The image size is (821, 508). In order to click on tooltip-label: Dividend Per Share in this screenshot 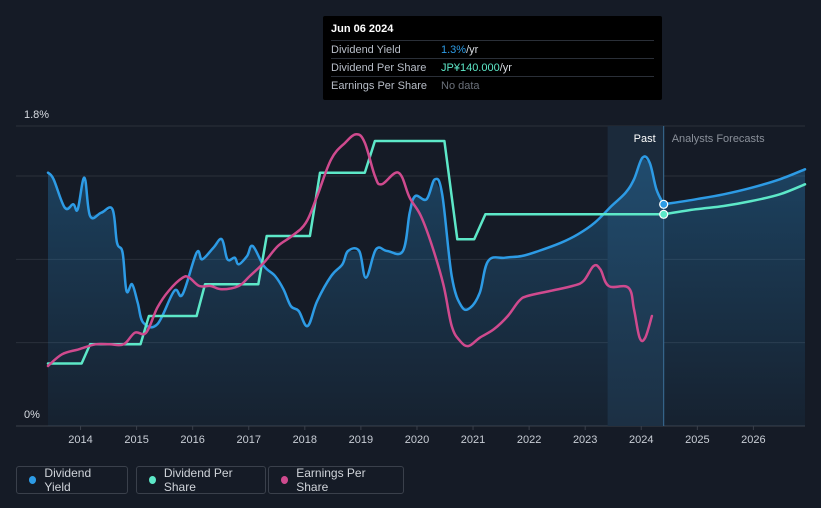, I will do `click(379, 67)`.